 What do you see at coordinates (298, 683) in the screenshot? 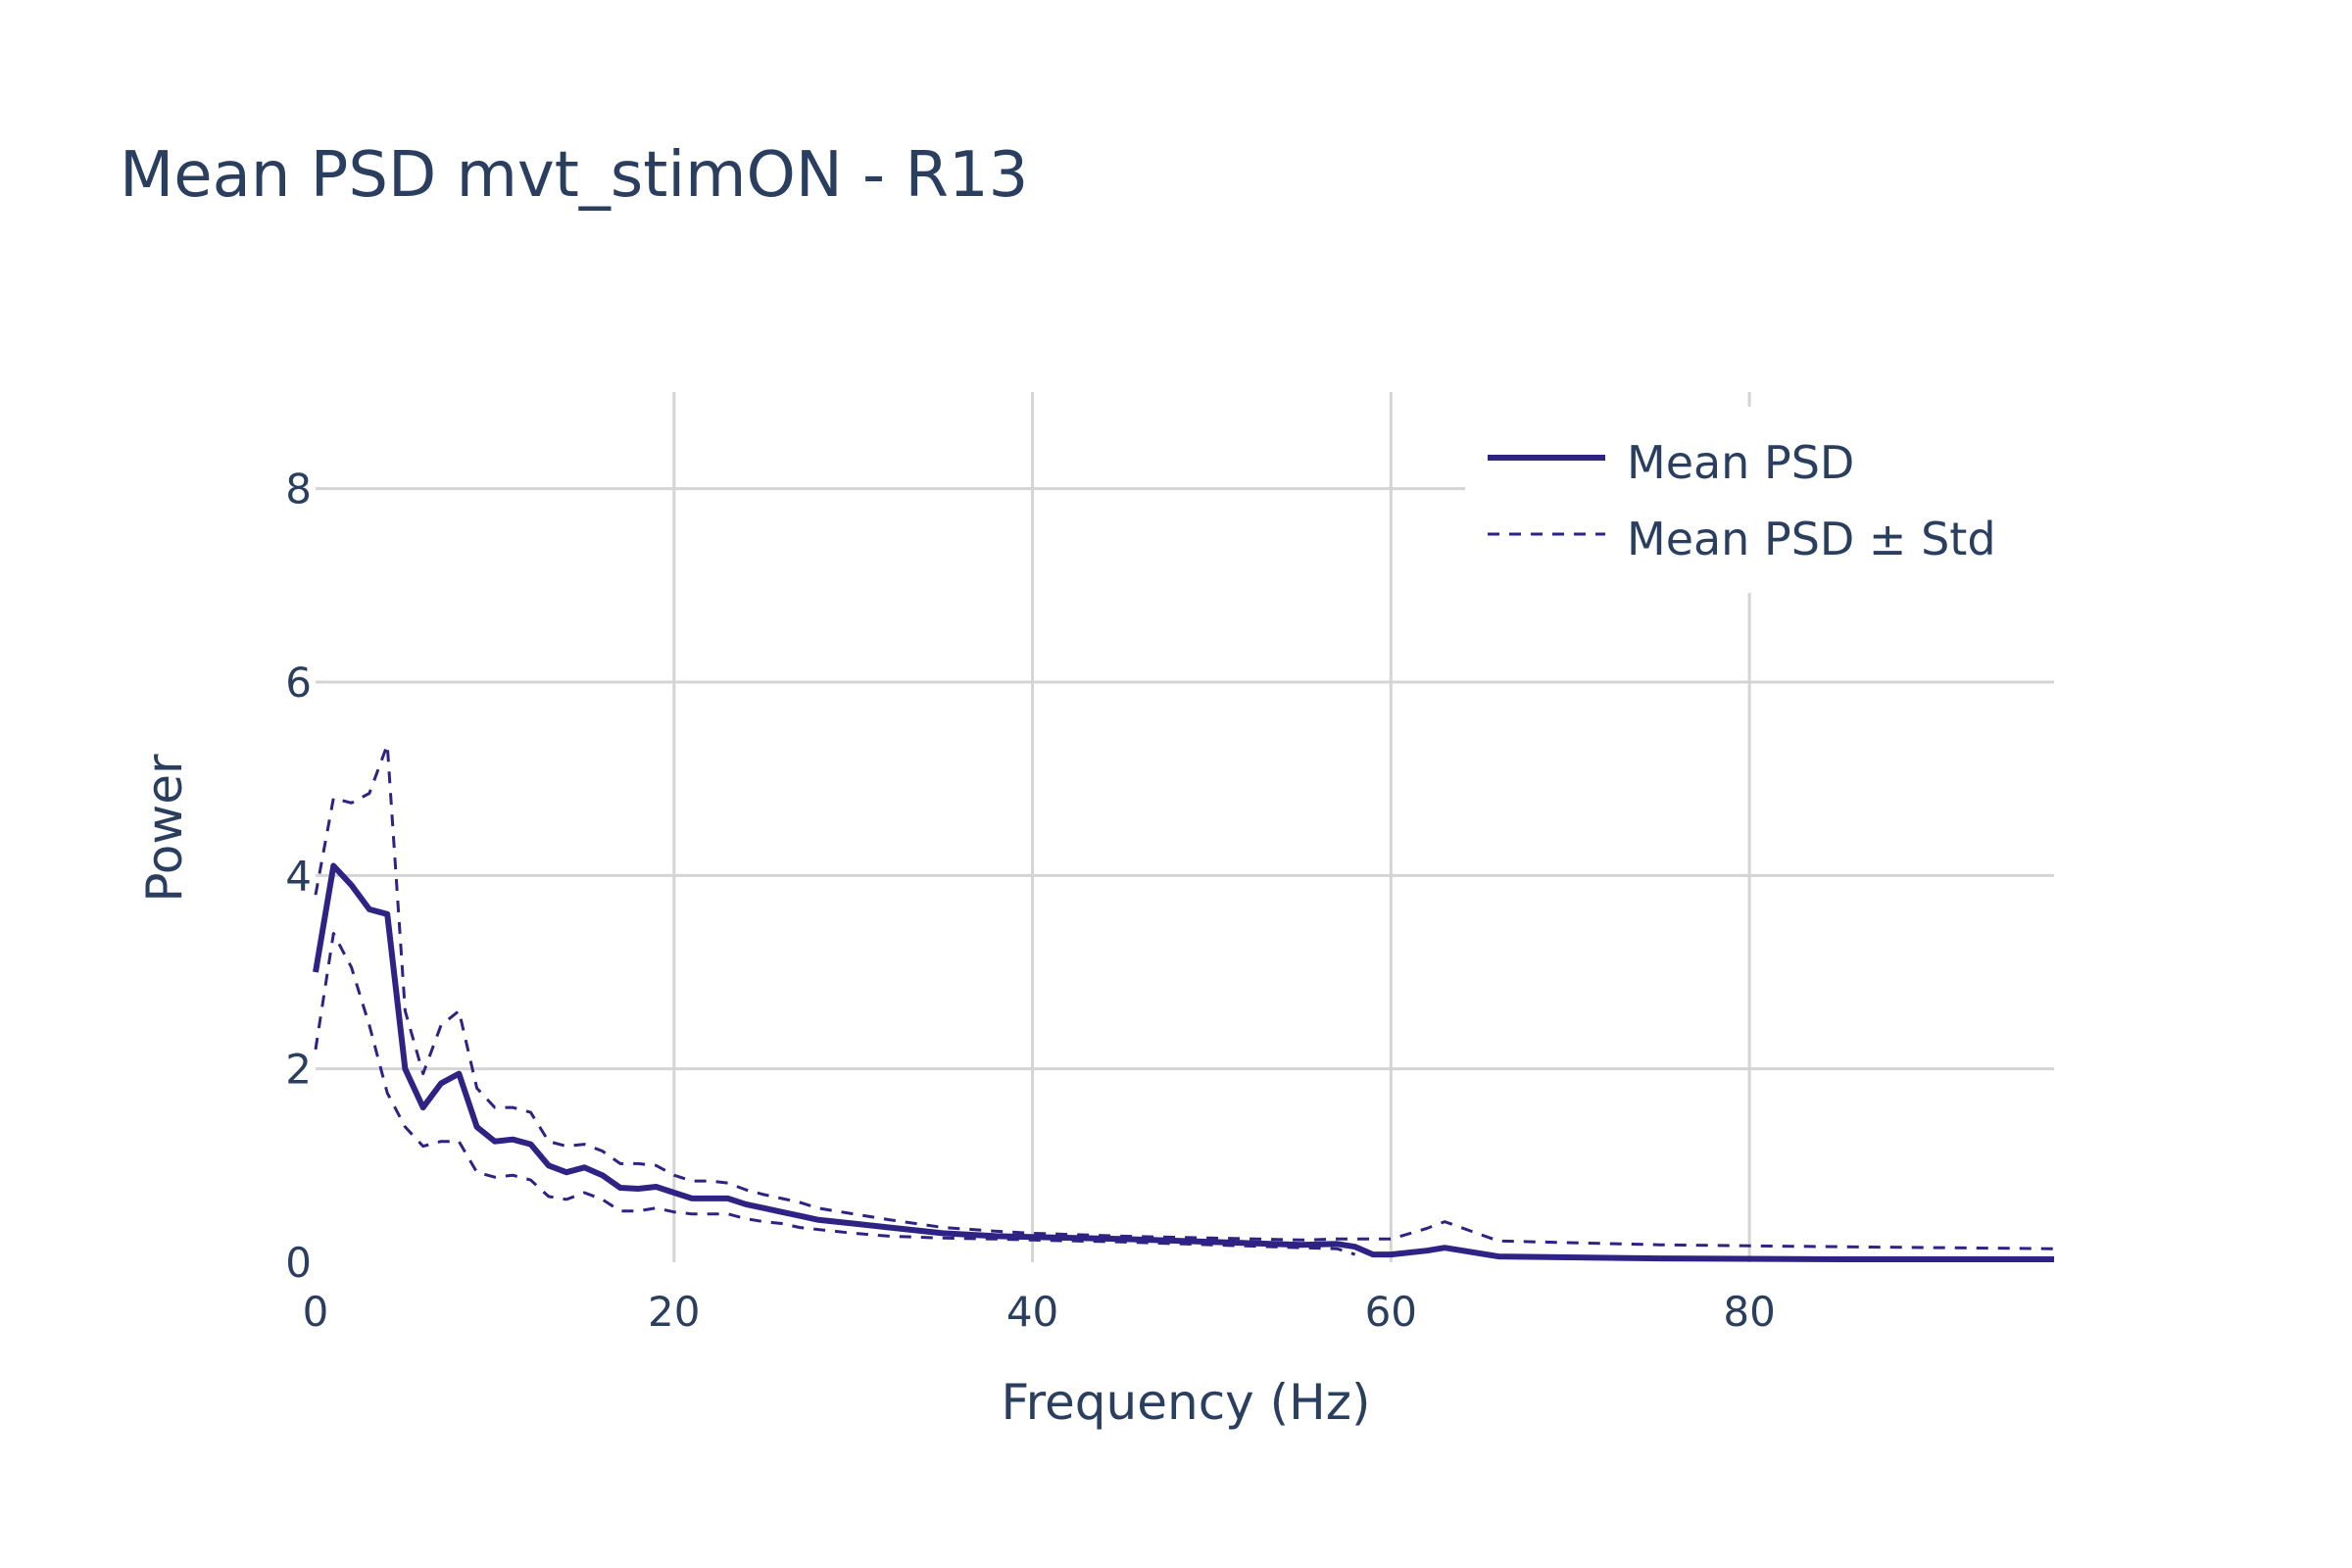
I see `y-tick-label: 6` at bounding box center [298, 683].